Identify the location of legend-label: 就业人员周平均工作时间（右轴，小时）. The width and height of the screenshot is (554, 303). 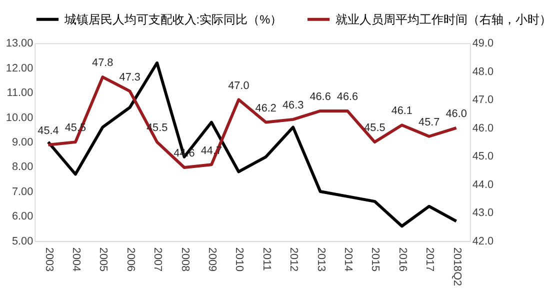
(443, 19).